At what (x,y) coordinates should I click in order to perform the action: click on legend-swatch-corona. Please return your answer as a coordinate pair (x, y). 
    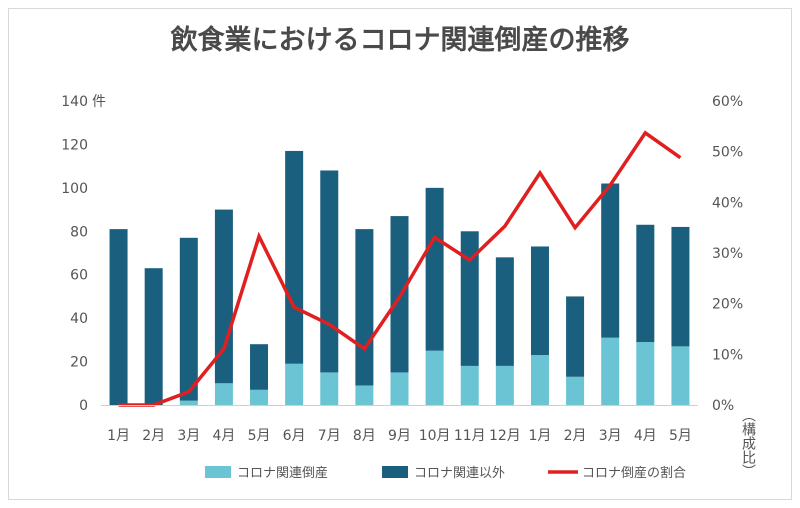
    Looking at the image, I should click on (218, 472).